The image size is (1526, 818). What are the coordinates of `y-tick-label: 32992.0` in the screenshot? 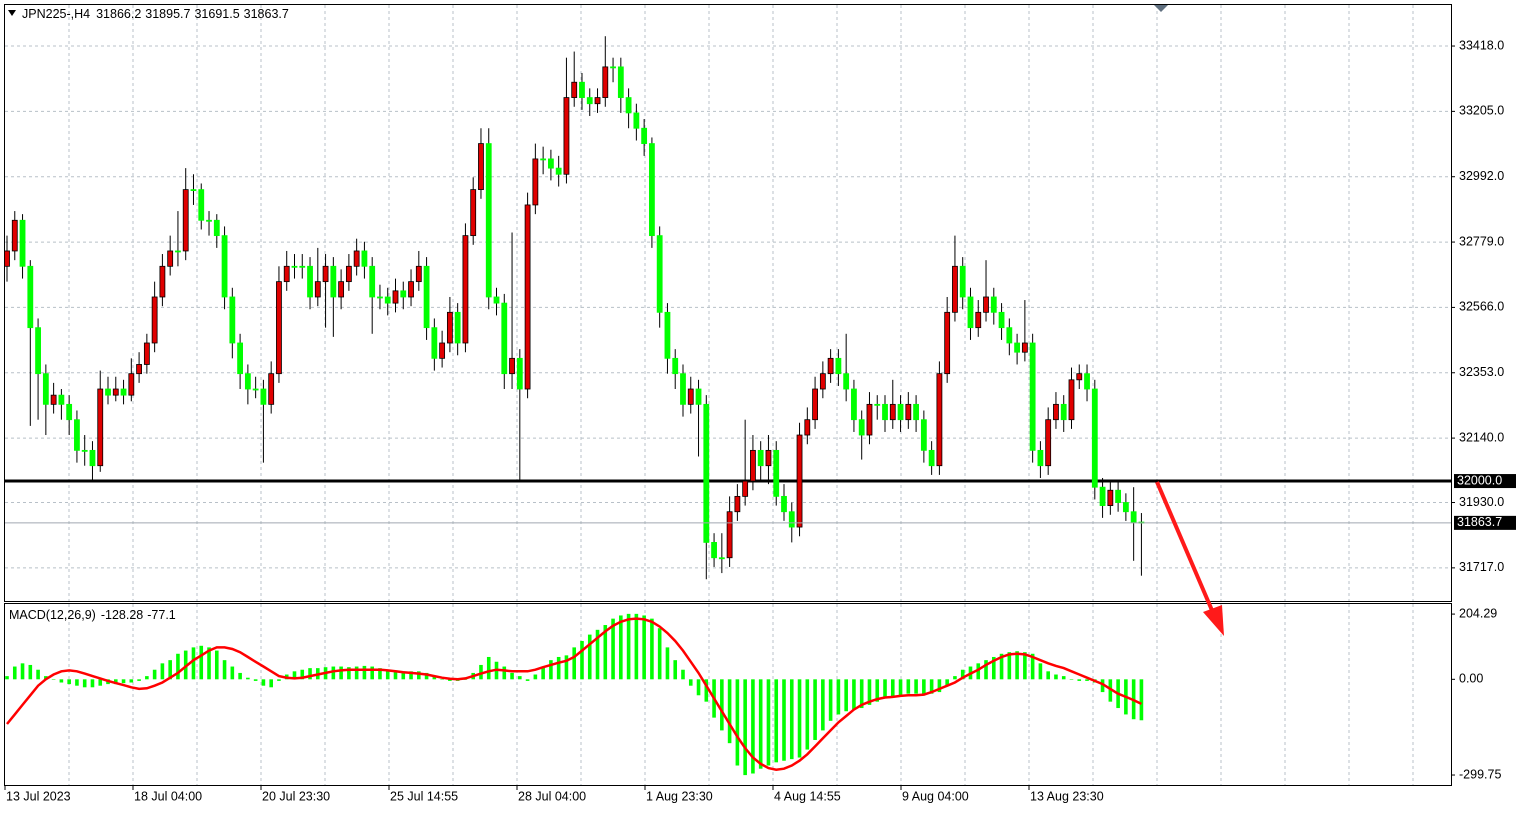 It's located at (1481, 176).